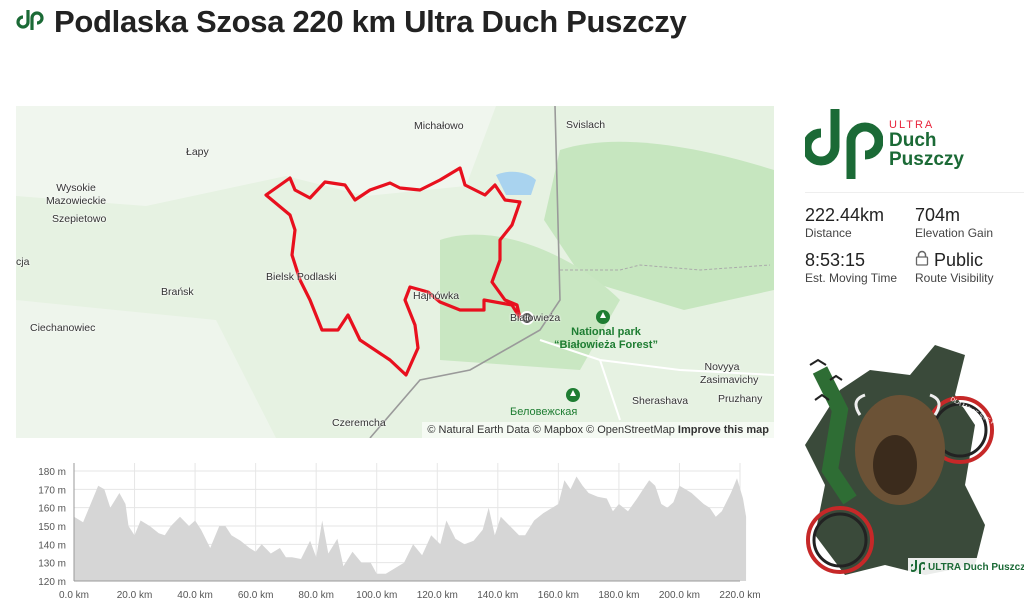  What do you see at coordinates (959, 260) in the screenshot?
I see `stat-value: Public` at bounding box center [959, 260].